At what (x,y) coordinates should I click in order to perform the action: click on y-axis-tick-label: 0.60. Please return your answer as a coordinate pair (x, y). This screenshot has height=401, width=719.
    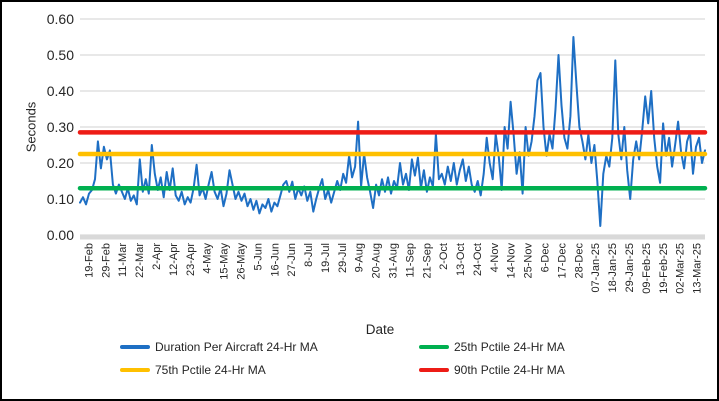
    Looking at the image, I should click on (60, 19).